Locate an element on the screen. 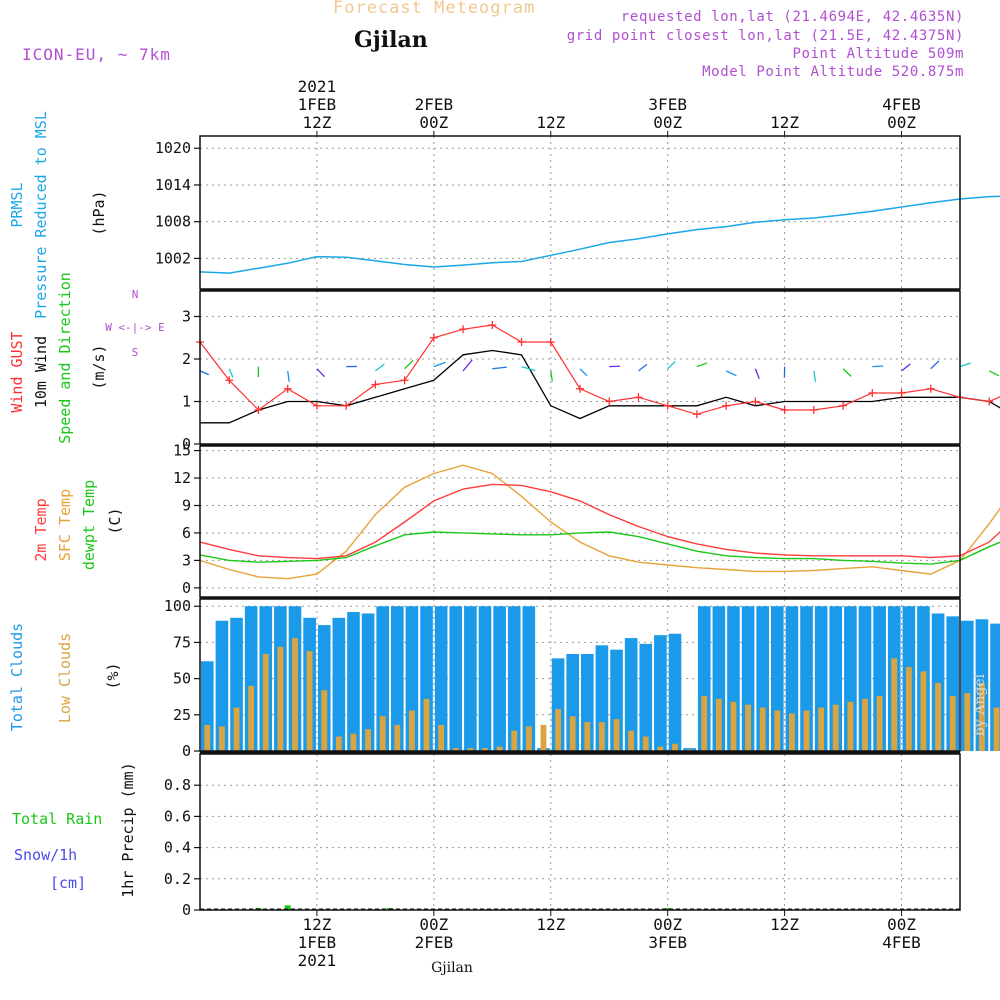 The image size is (1000, 1000). footer-location: Gjilan is located at coordinates (452, 968).